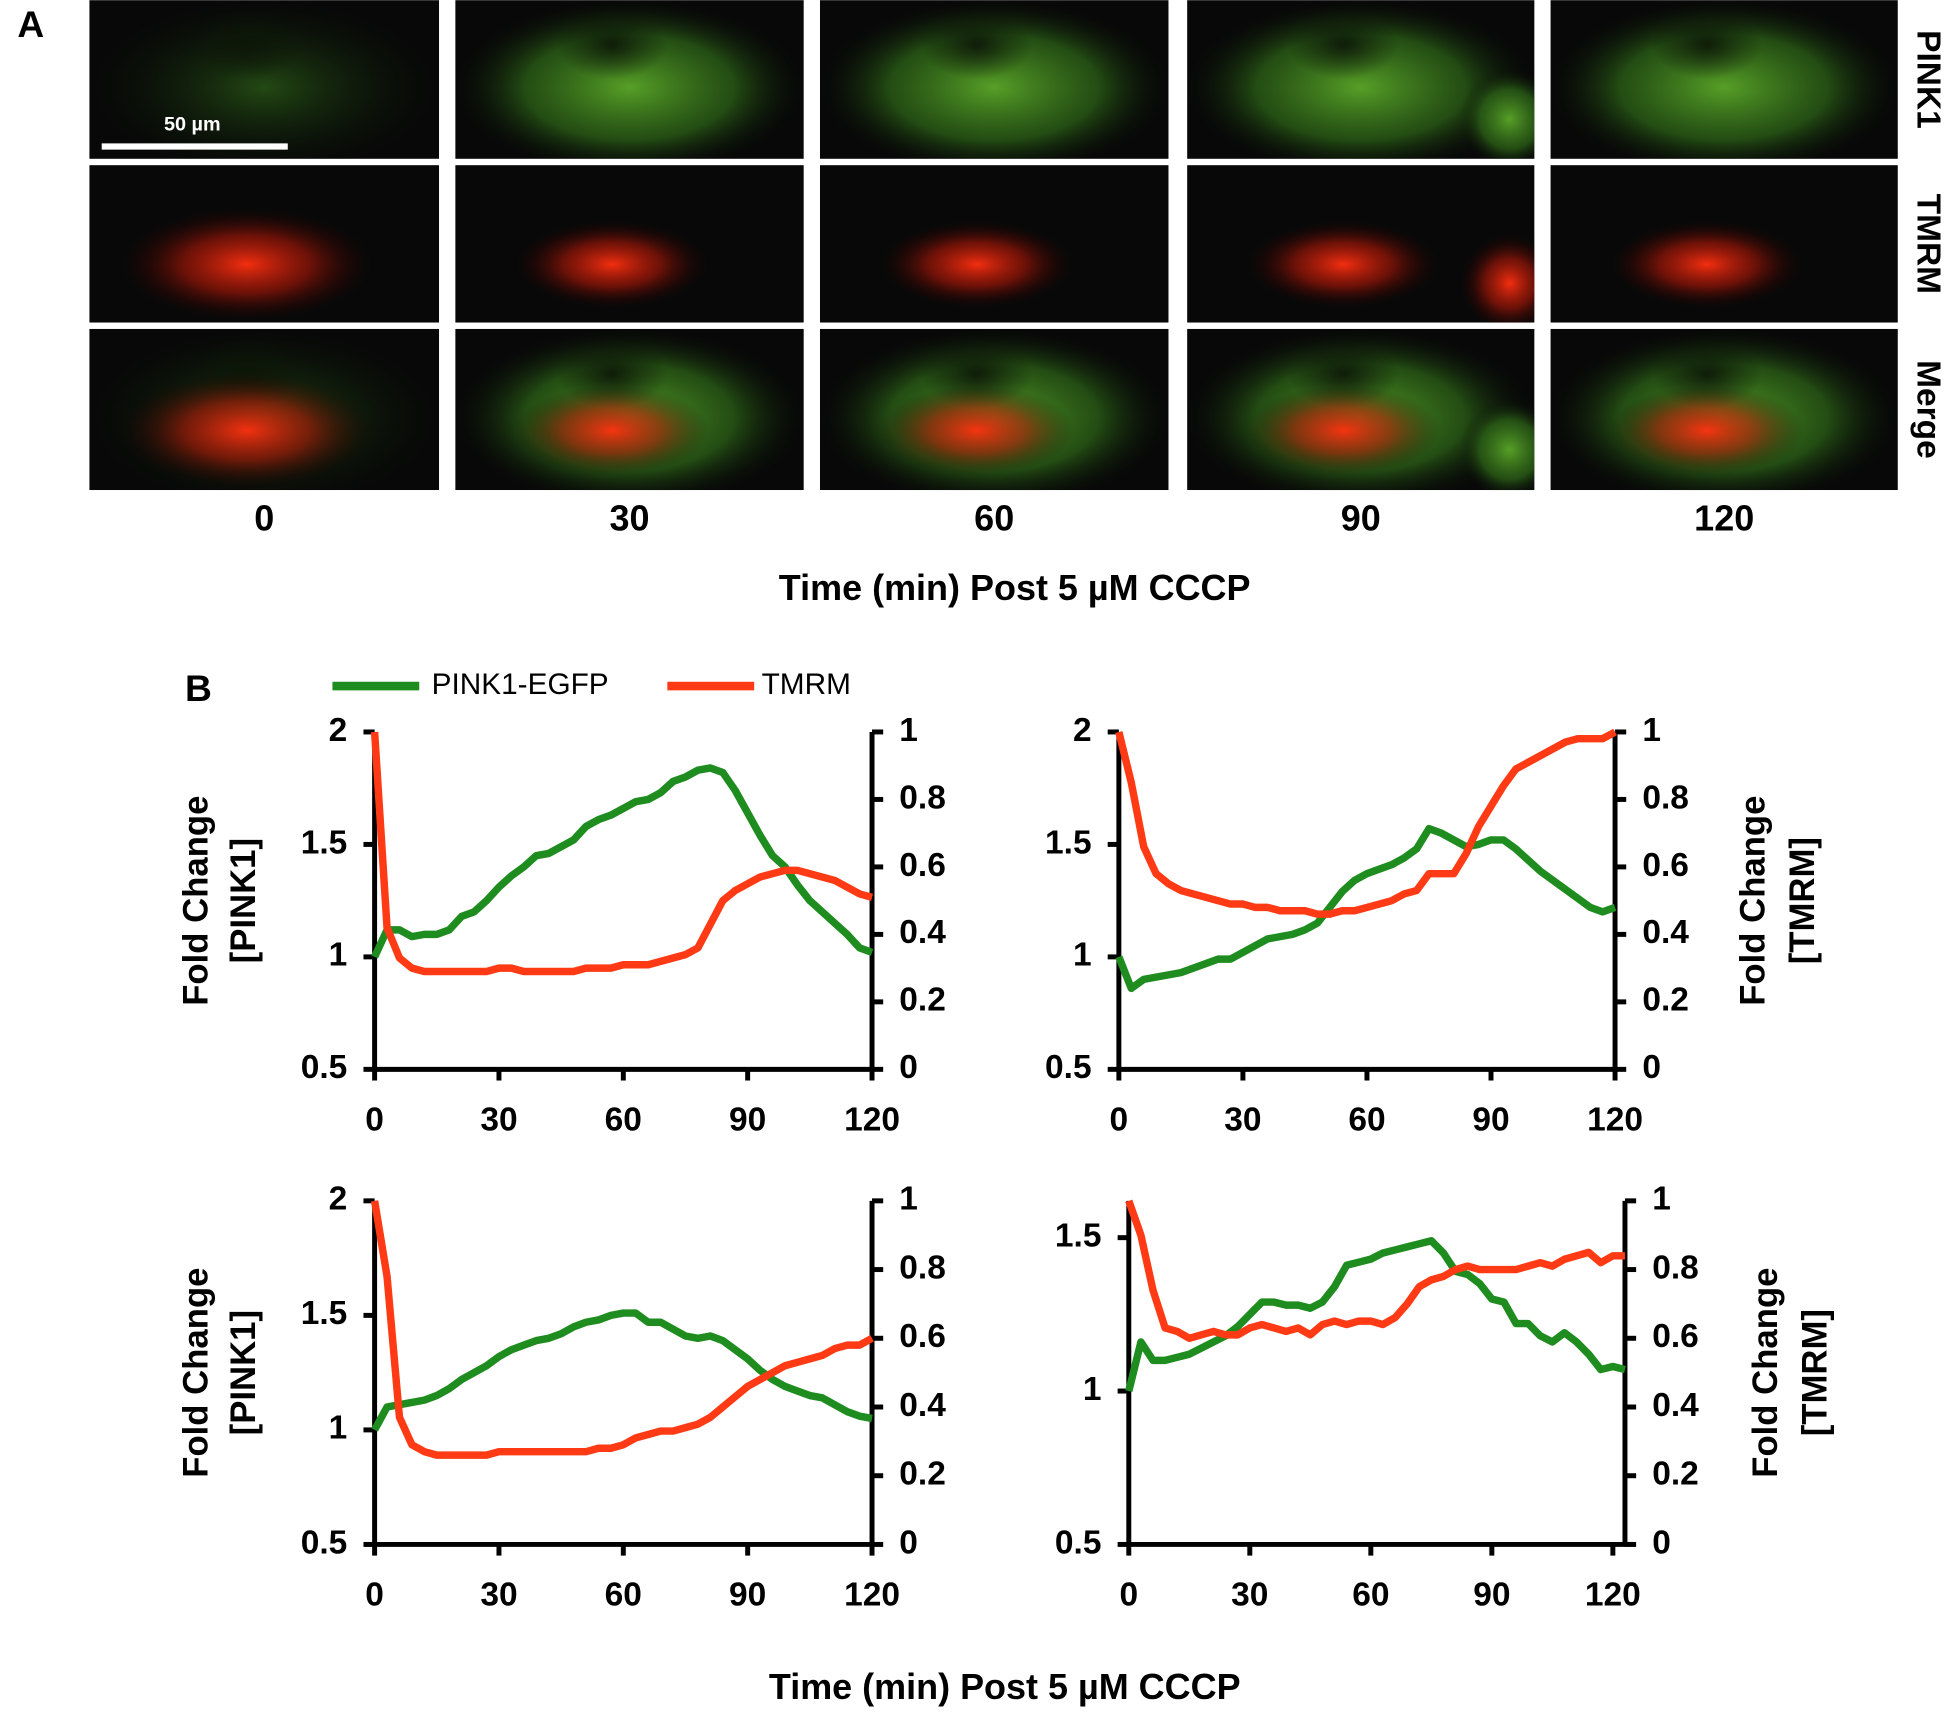  What do you see at coordinates (264, 518) in the screenshot?
I see `time-label: 0` at bounding box center [264, 518].